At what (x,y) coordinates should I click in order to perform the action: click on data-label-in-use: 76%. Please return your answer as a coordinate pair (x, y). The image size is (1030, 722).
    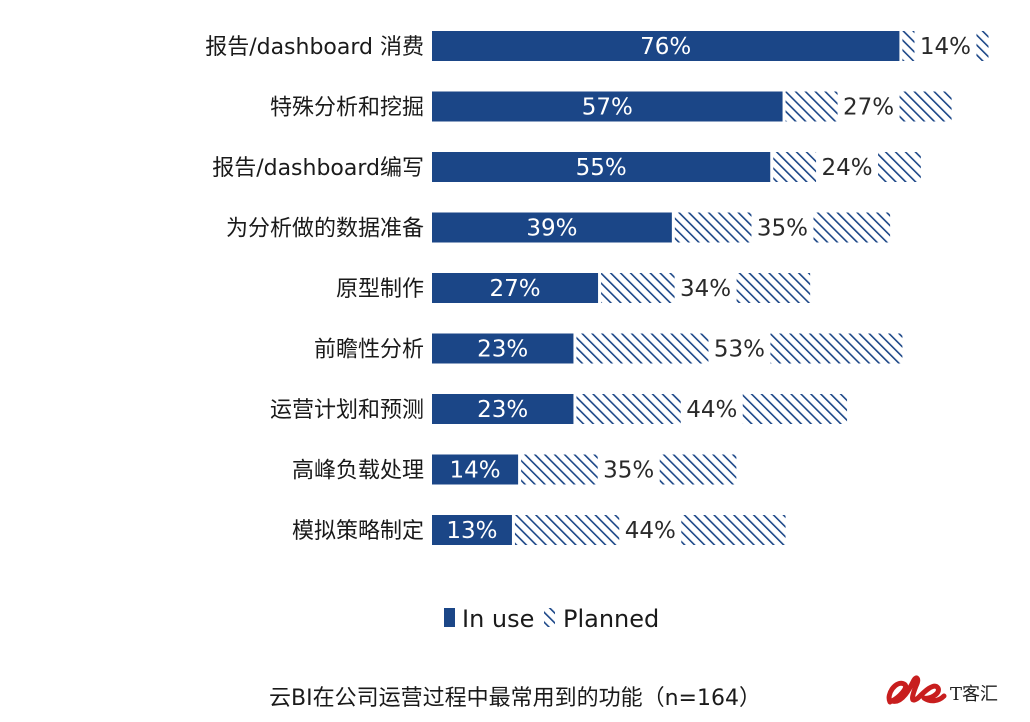
    Looking at the image, I should click on (665, 47).